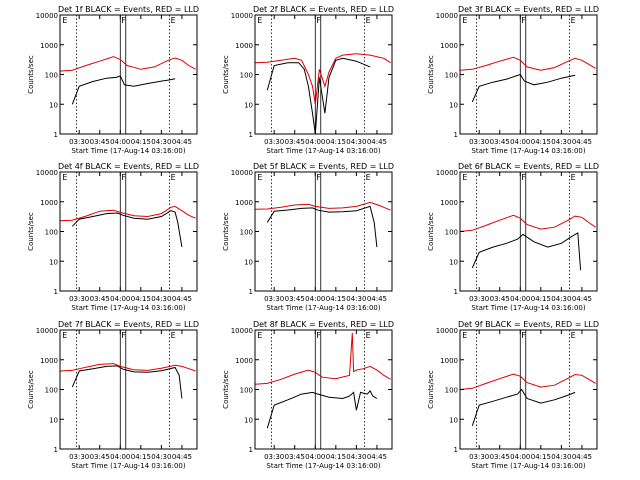 This screenshot has height=480, width=640. What do you see at coordinates (528, 9) in the screenshot?
I see `chart-title: Det 3f BLACK = Events, RED = LLD` at bounding box center [528, 9].